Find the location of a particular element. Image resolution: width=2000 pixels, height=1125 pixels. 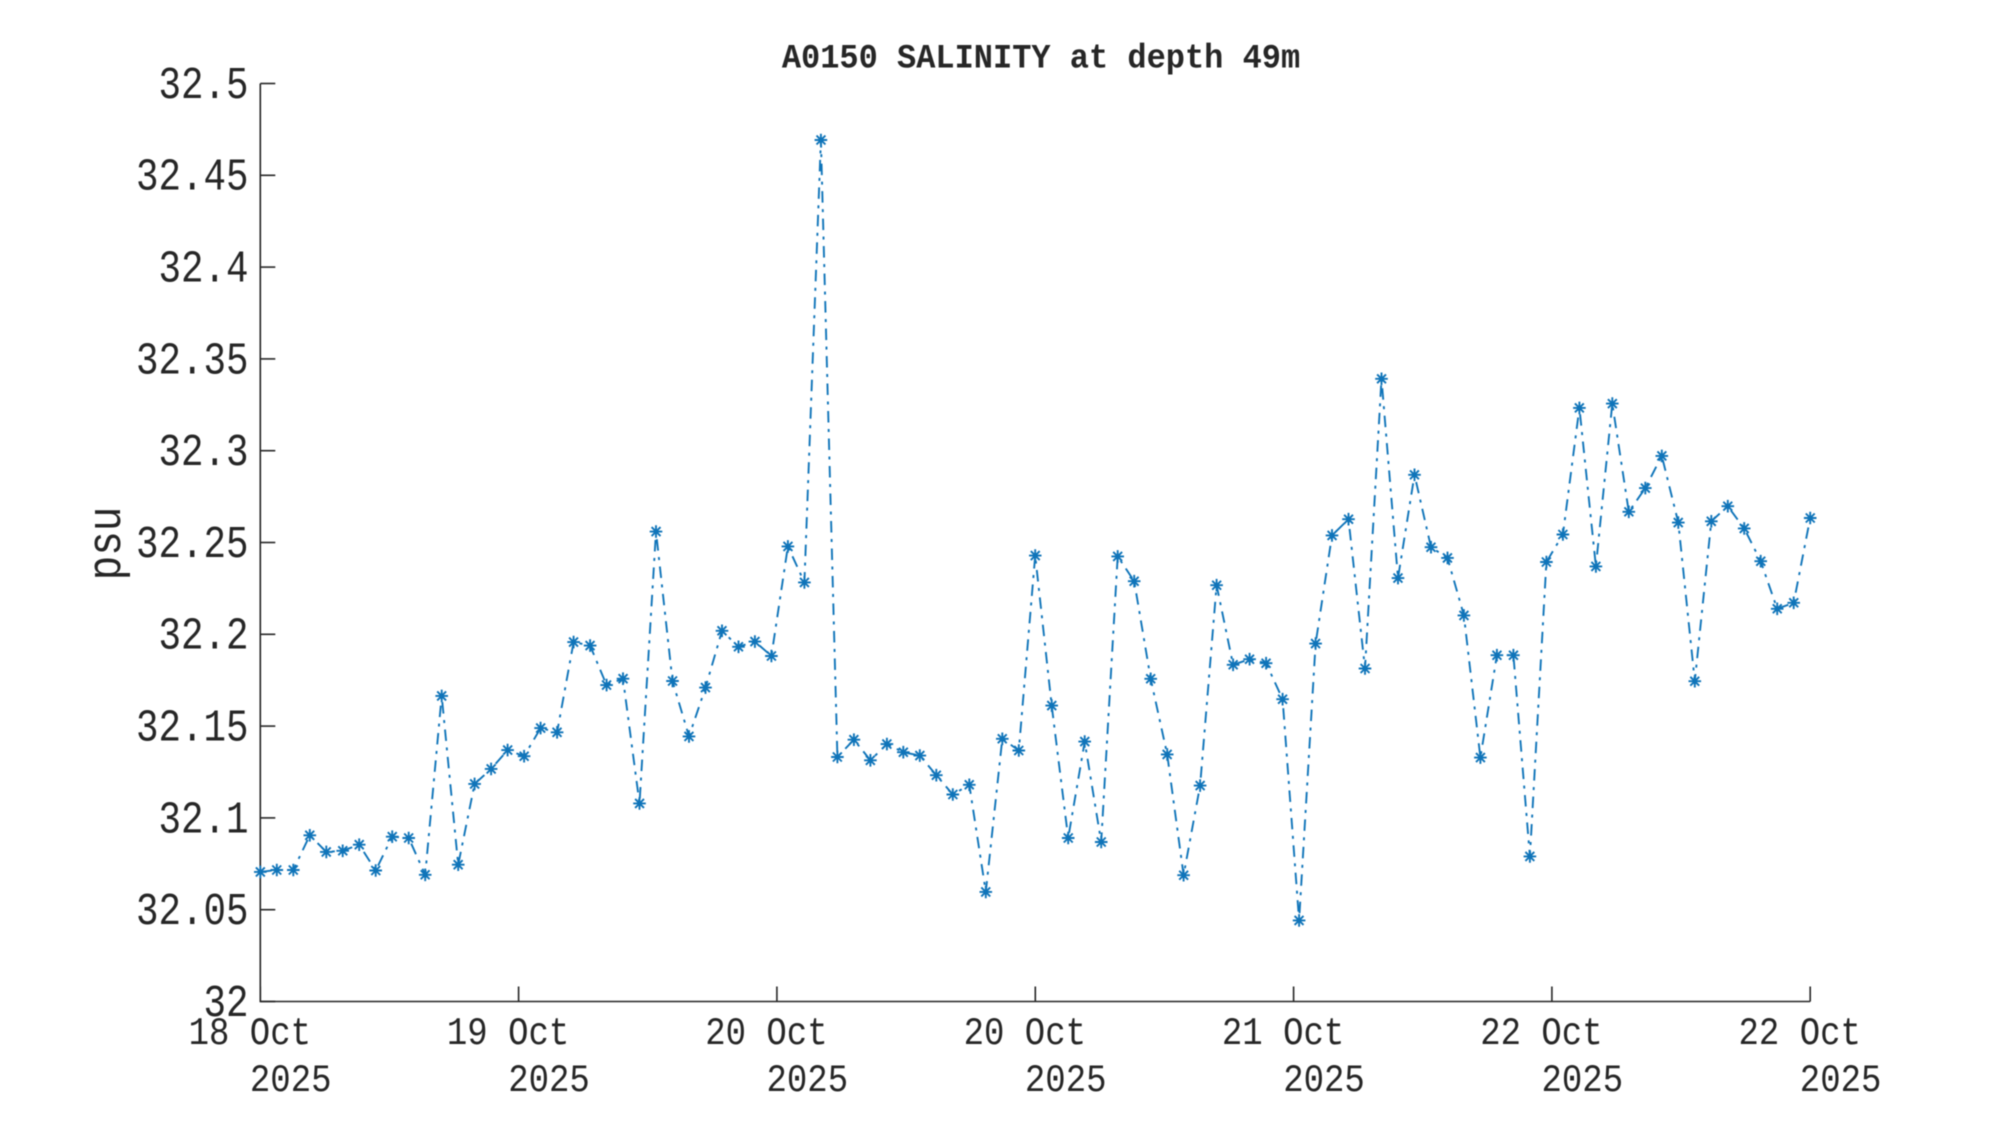

svg-text: 32.5 is located at coordinates (204, 87).